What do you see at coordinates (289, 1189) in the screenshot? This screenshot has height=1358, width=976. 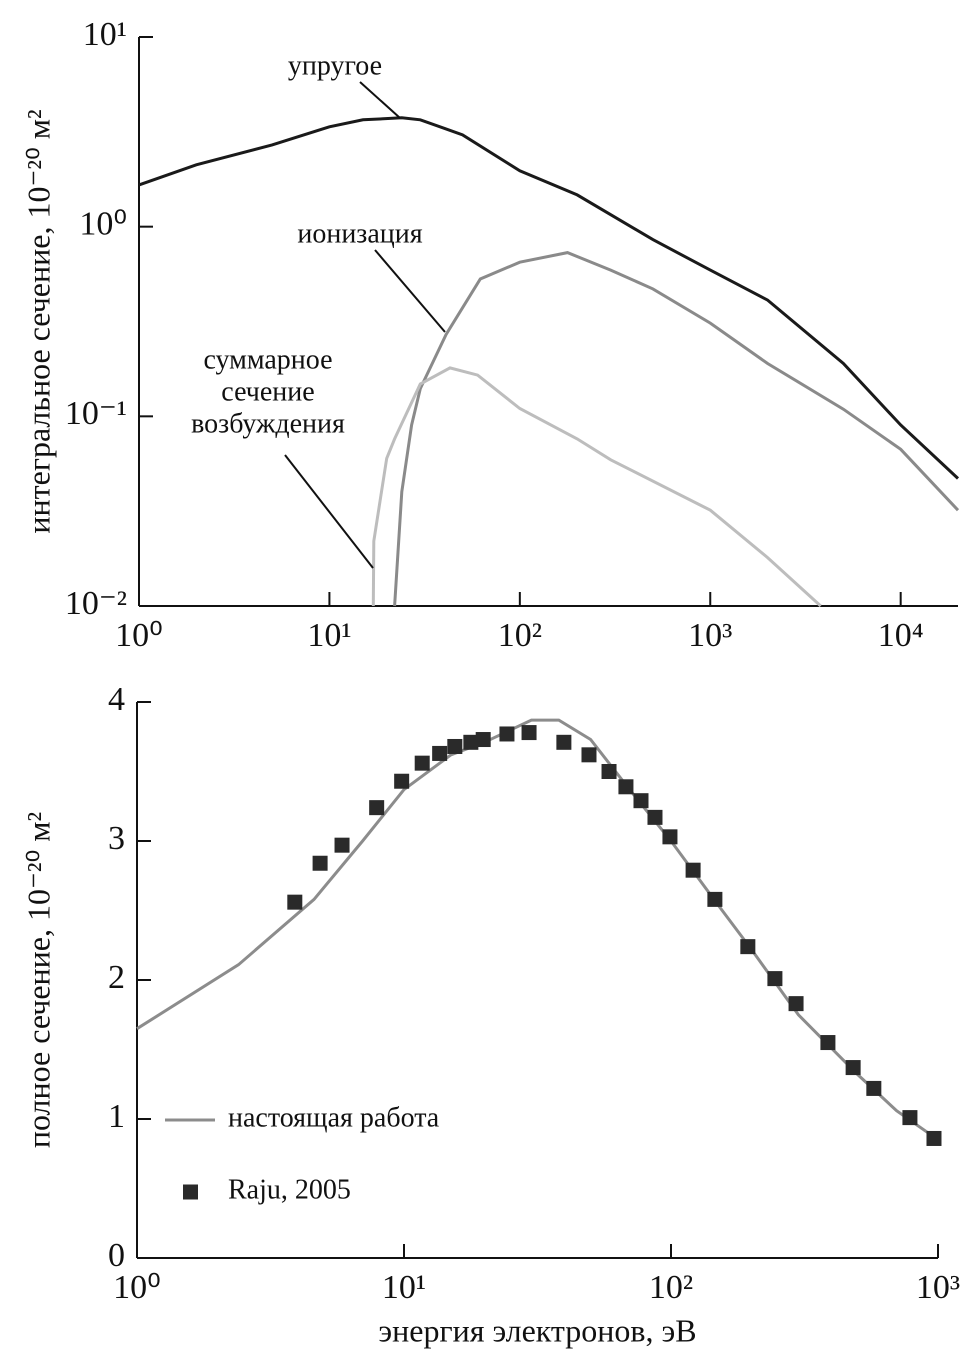 I see `legend-label: Raju, 2005` at bounding box center [289, 1189].